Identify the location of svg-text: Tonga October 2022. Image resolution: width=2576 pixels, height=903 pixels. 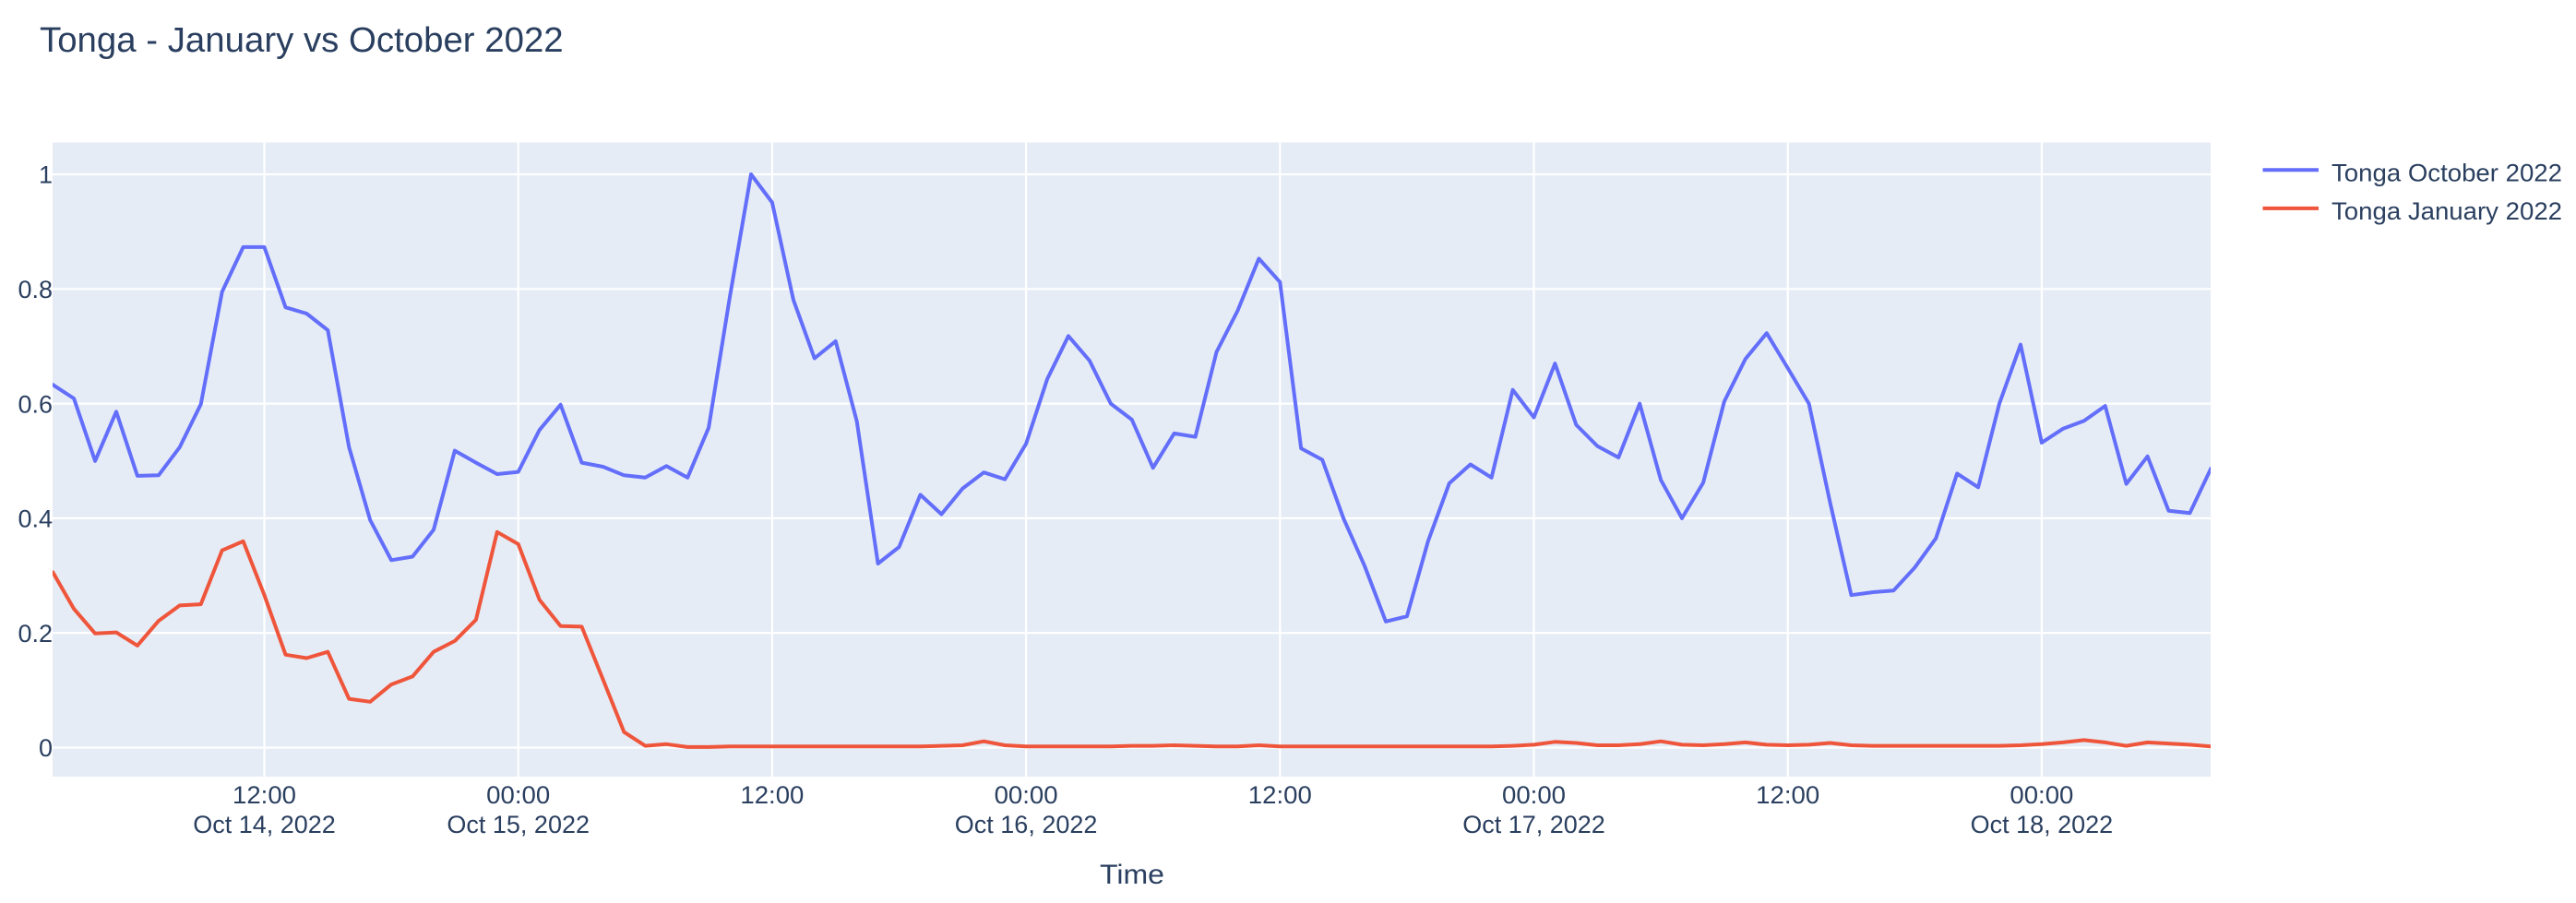
(2447, 172).